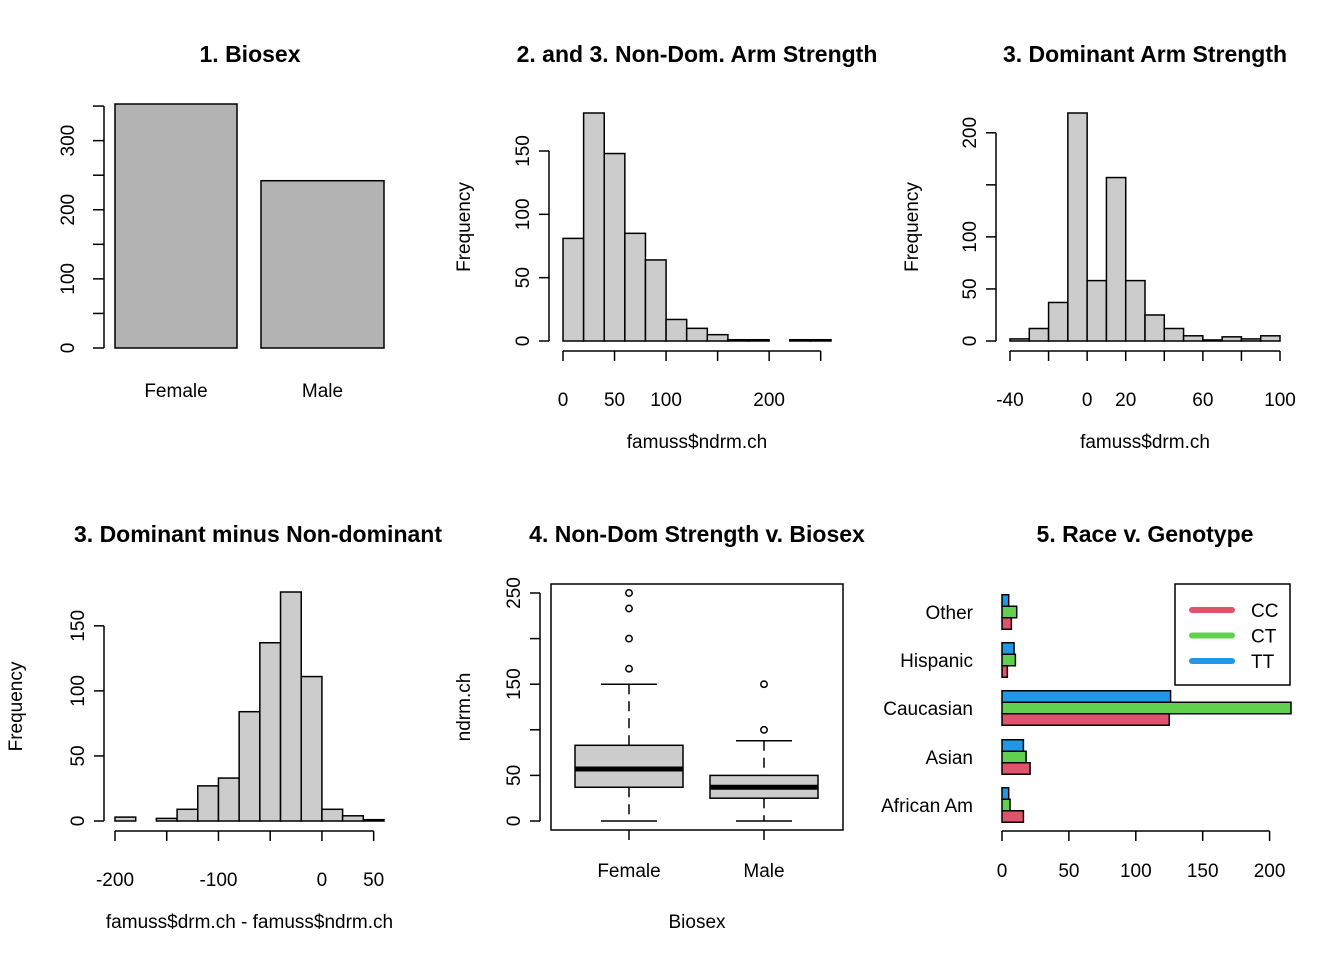 This screenshot has width=1344, height=960. I want to click on x-tick-label: -40, so click(1009, 400).